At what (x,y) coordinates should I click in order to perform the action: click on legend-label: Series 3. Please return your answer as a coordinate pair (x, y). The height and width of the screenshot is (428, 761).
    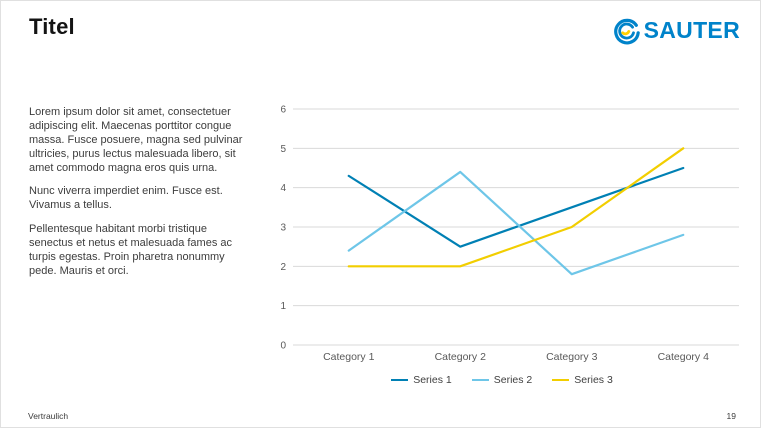
    Looking at the image, I should click on (593, 380).